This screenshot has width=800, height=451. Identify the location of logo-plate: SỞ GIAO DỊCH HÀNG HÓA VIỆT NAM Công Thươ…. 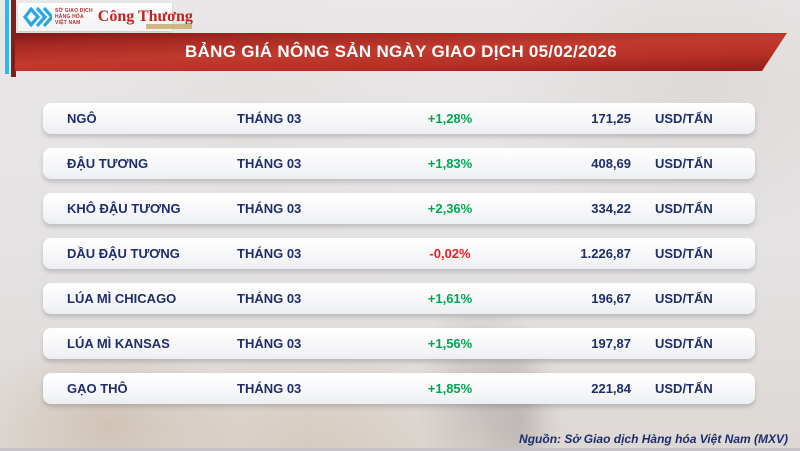
(105, 17).